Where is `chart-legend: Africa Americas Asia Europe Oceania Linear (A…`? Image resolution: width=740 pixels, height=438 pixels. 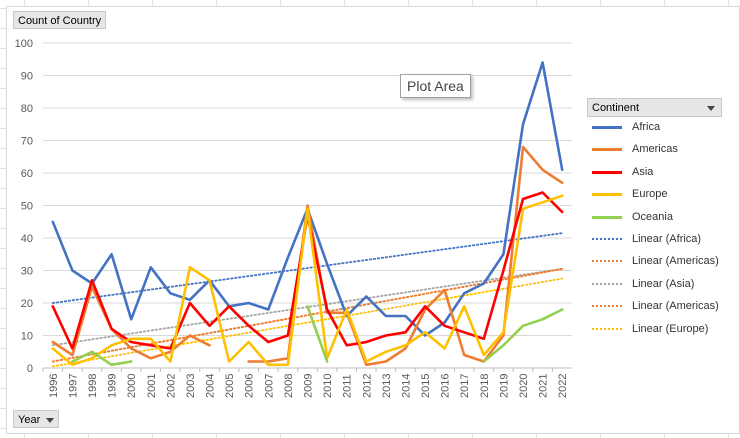
chart-legend: Africa Americas Asia Europe Oceania Linear (A… is located at coordinates (660, 232).